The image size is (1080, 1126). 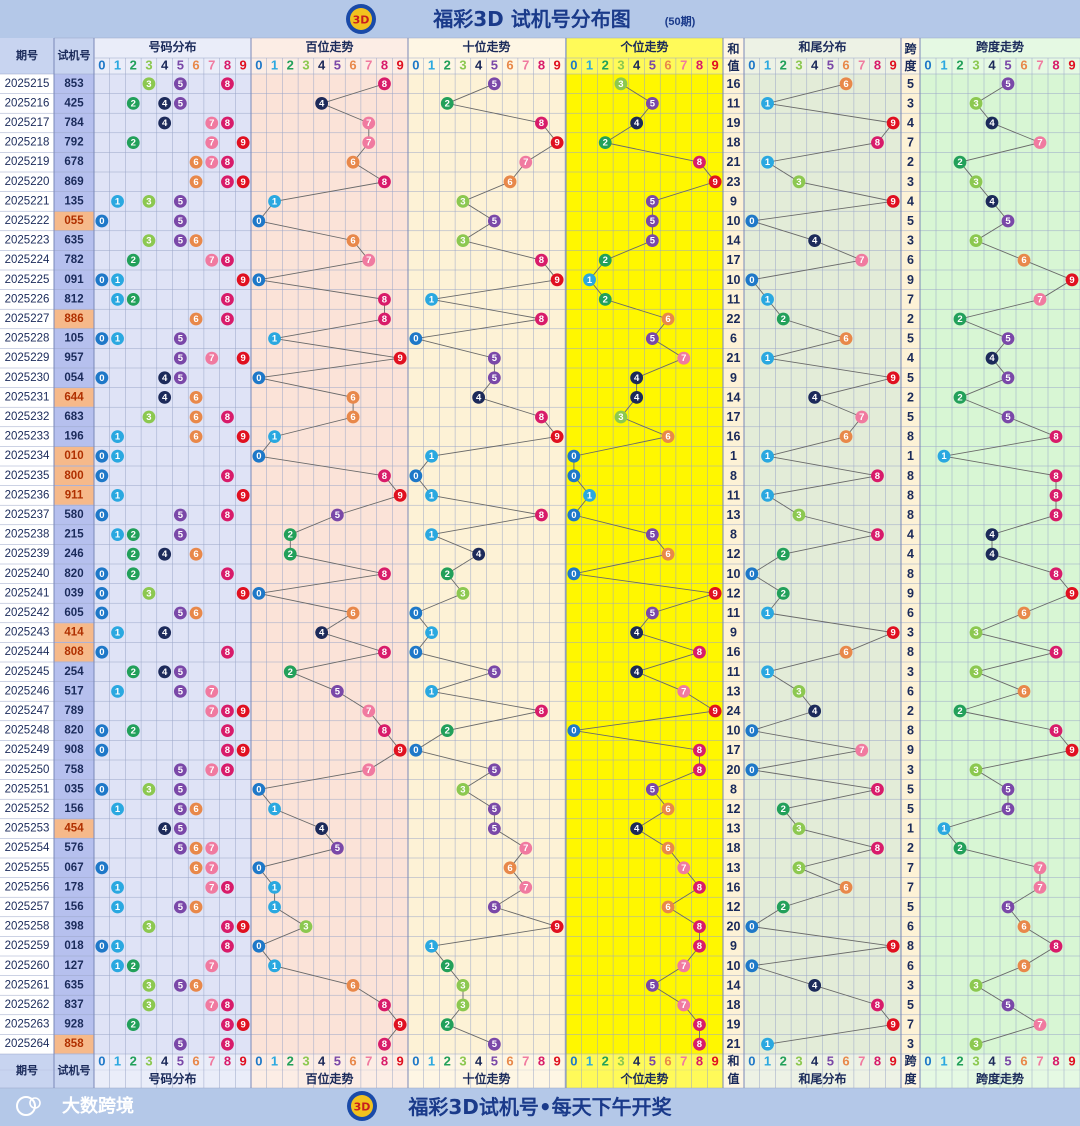 What do you see at coordinates (910, 672) in the screenshot?
I see `span-cell: 3` at bounding box center [910, 672].